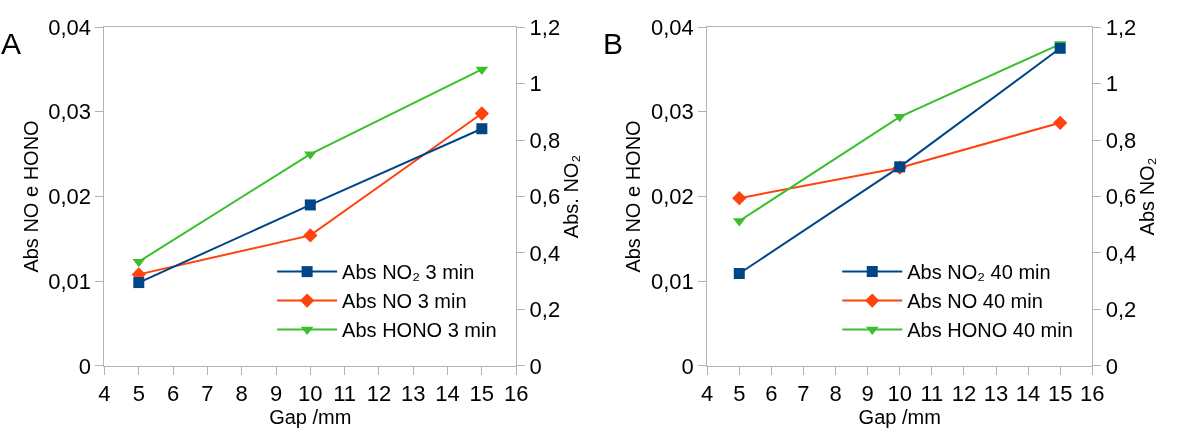  I want to click on y2-axis-title: Abs. NO₂, so click(571, 196).